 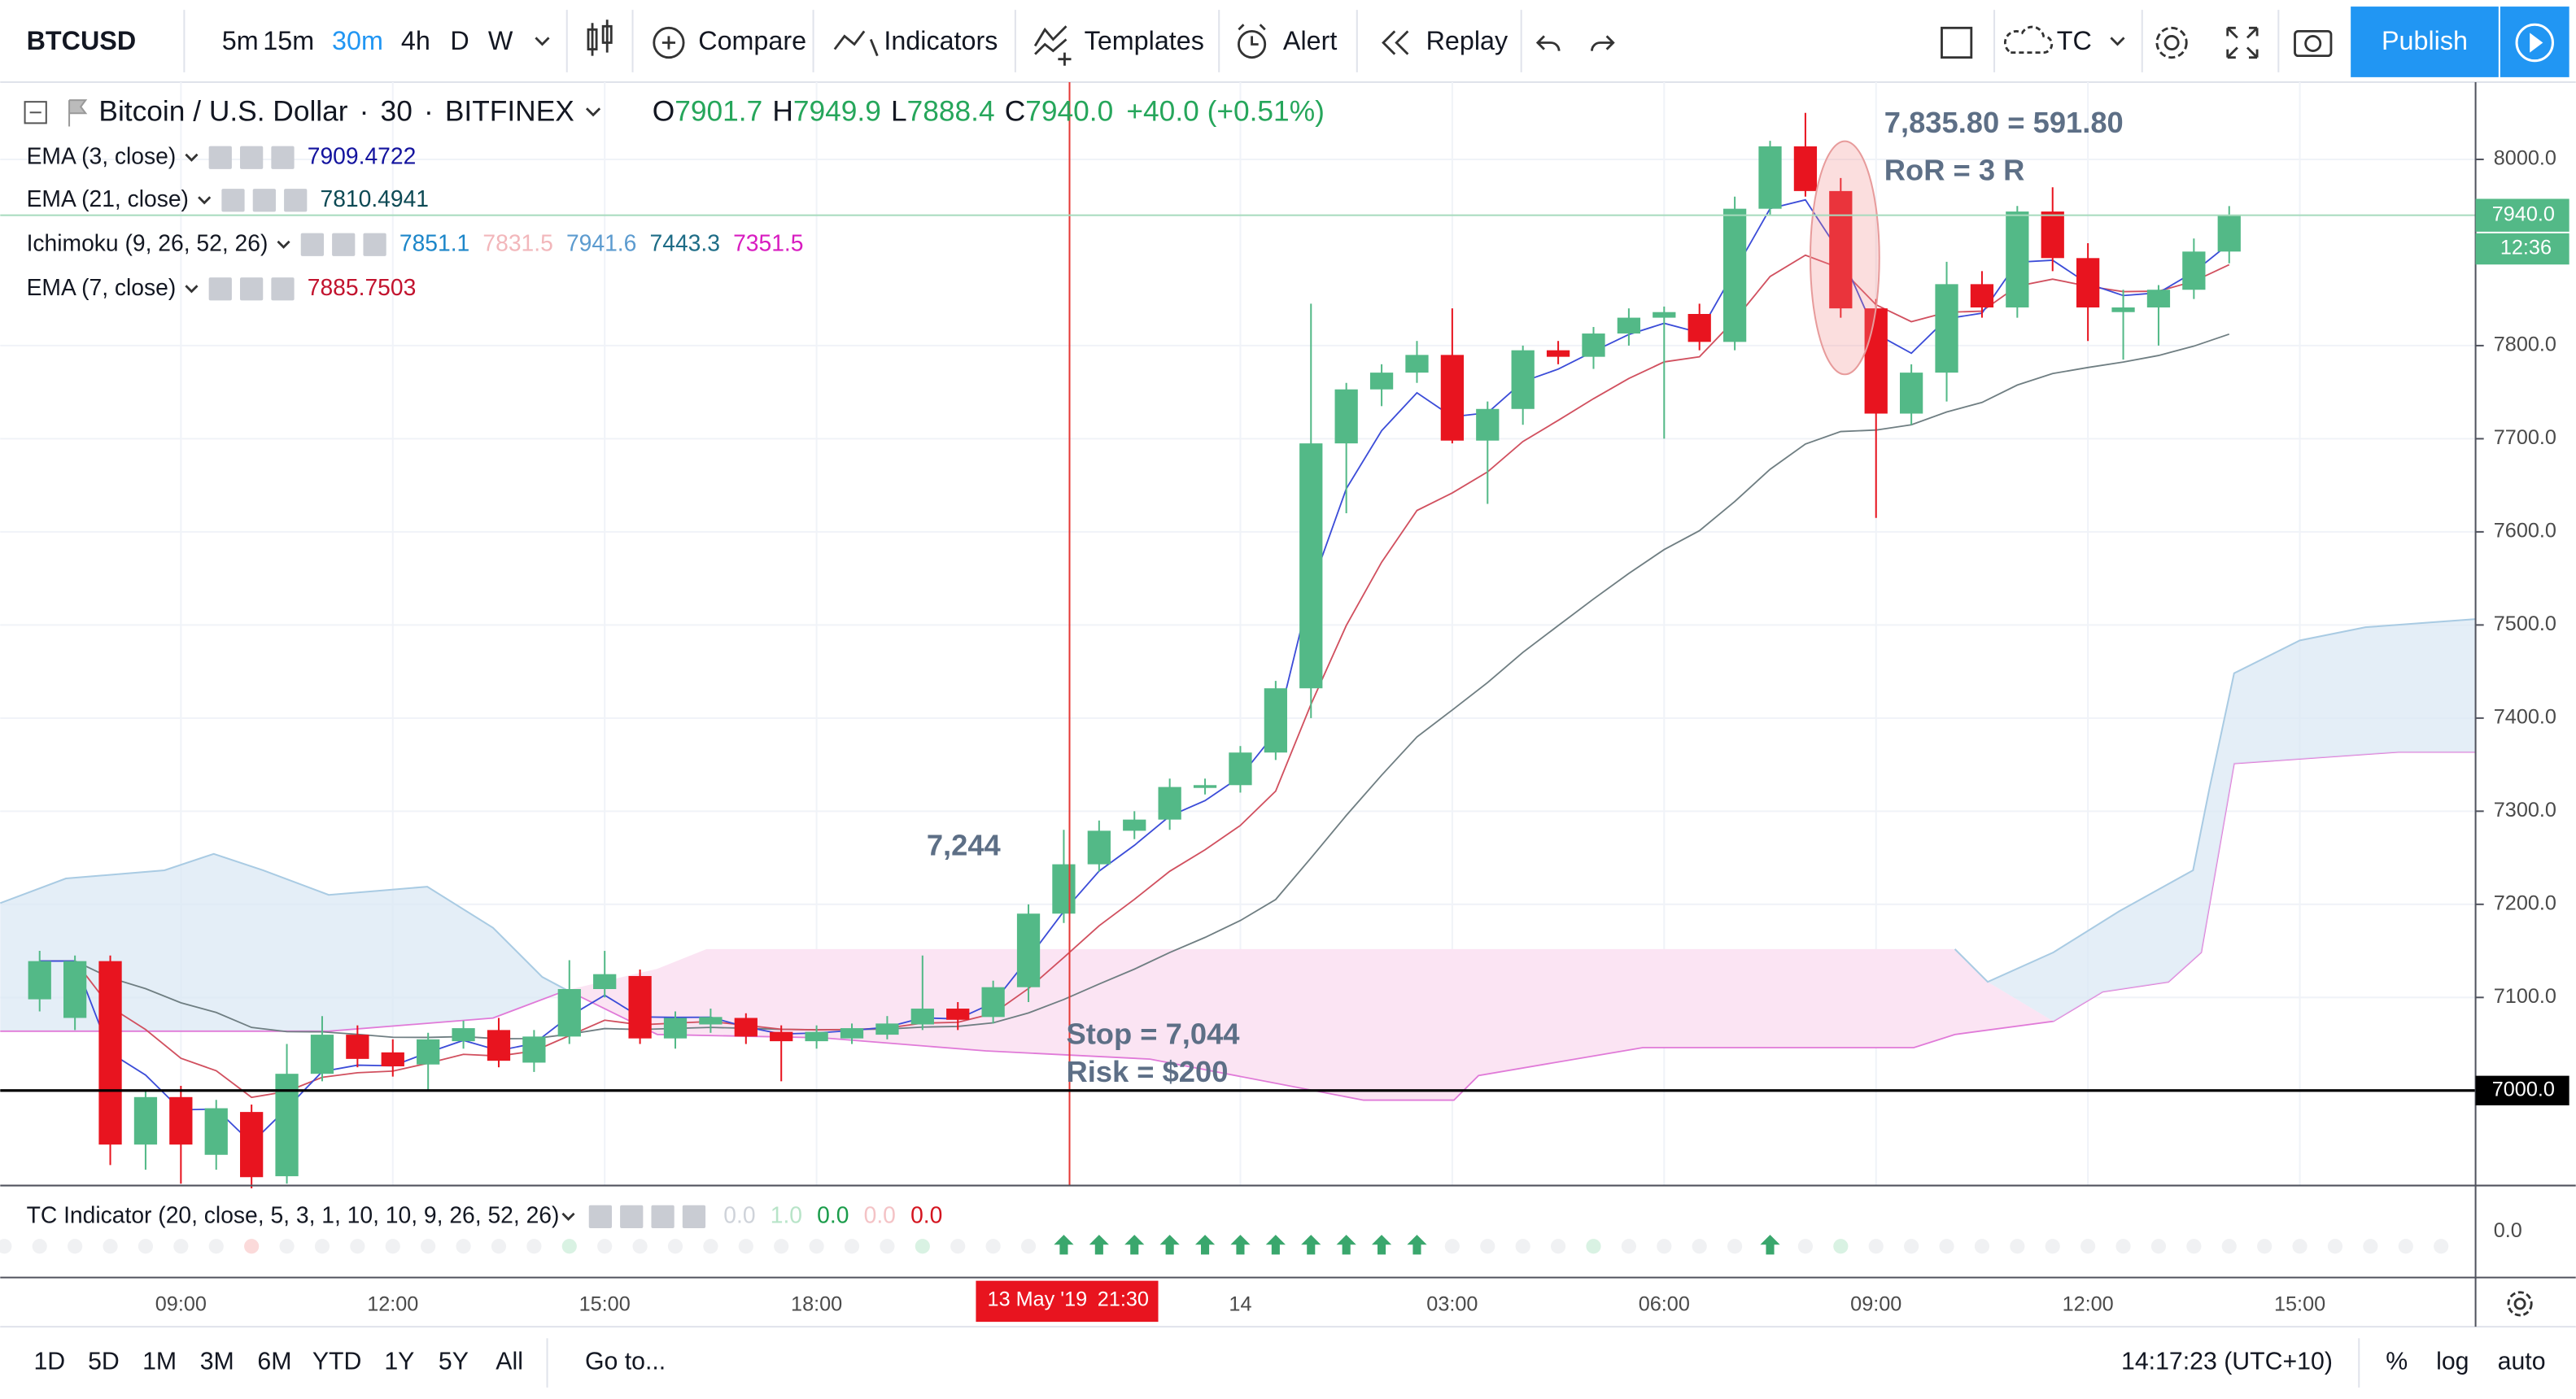 What do you see at coordinates (964, 845) in the screenshot?
I see `annotation: 7,244` at bounding box center [964, 845].